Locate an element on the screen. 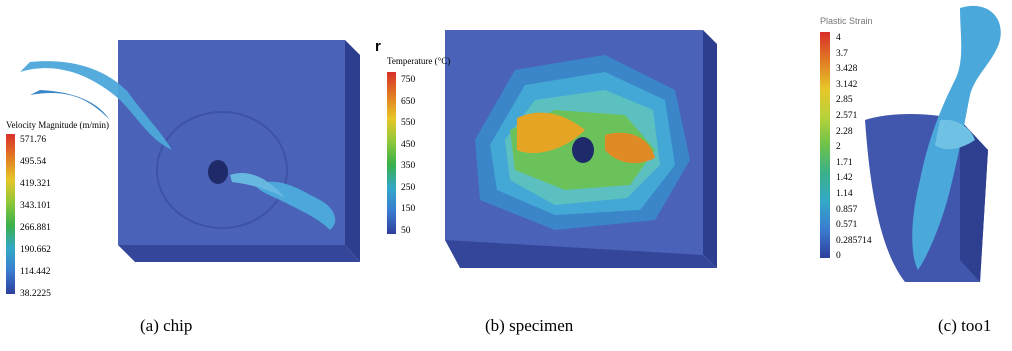 Image resolution: width=1012 pixels, height=351 pixels. legend-tick: 114.442 is located at coordinates (35, 272).